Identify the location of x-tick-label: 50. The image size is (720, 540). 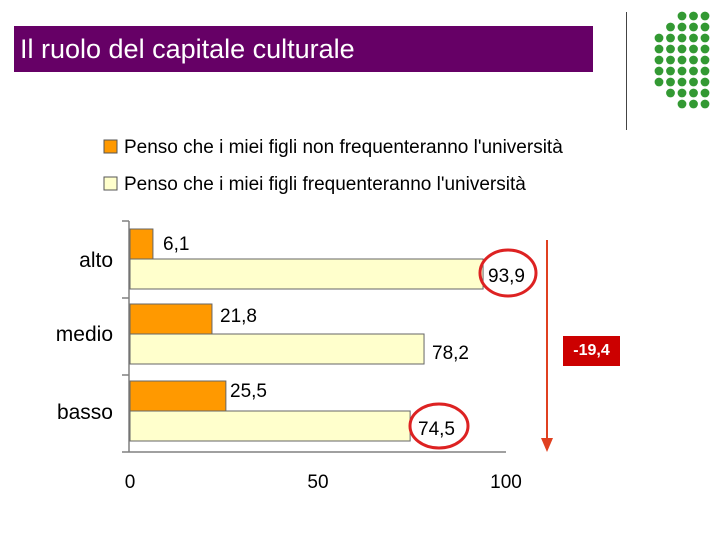
(317, 482).